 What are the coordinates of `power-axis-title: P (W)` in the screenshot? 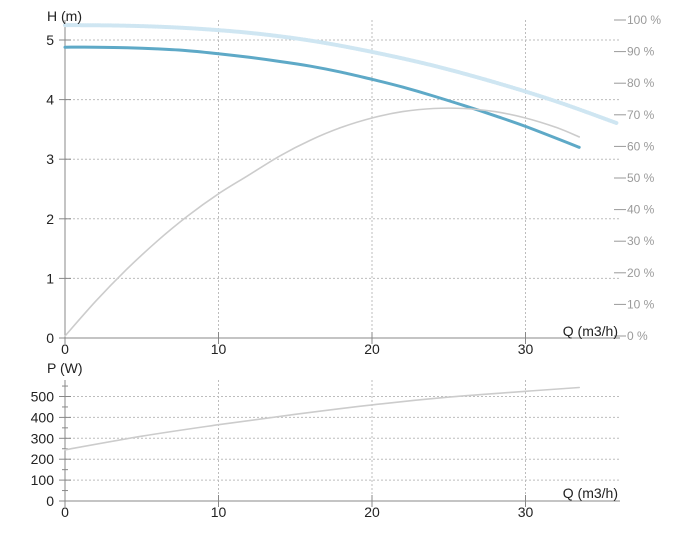 It's located at (65, 368).